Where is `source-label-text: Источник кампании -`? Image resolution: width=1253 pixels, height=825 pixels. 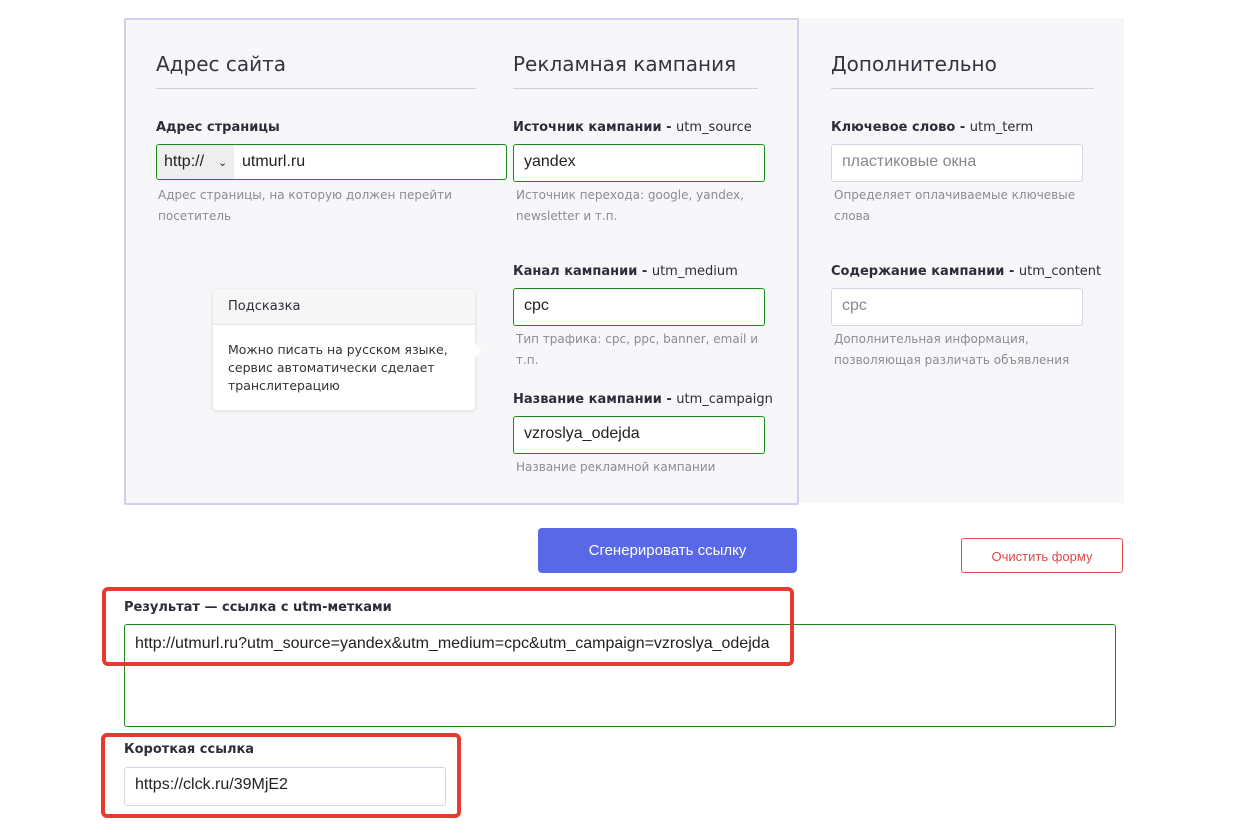
source-label-text: Источник кампании - is located at coordinates (595, 127).